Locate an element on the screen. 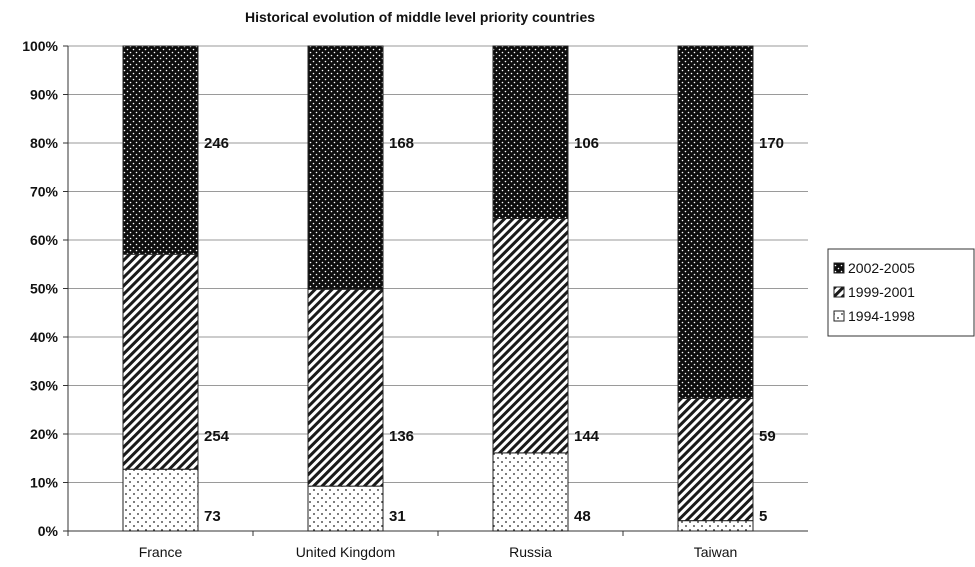  y-tick-label: 10% is located at coordinates (44, 483).